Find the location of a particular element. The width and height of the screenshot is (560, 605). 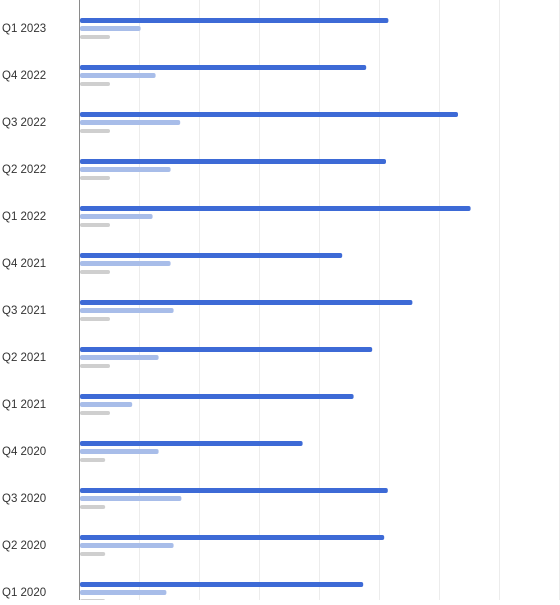

category-label: Q3 2021 is located at coordinates (24, 311).